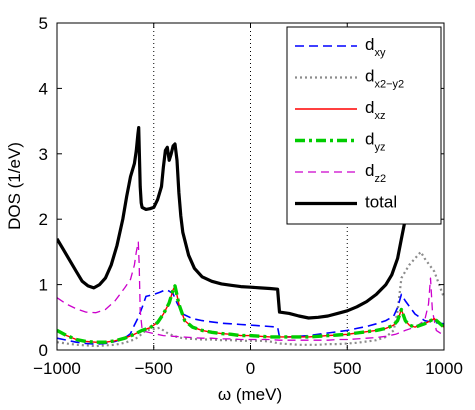 The width and height of the screenshot is (475, 410). What do you see at coordinates (384, 79) in the screenshot?
I see `legend-label: dx2−y2` at bounding box center [384, 79].